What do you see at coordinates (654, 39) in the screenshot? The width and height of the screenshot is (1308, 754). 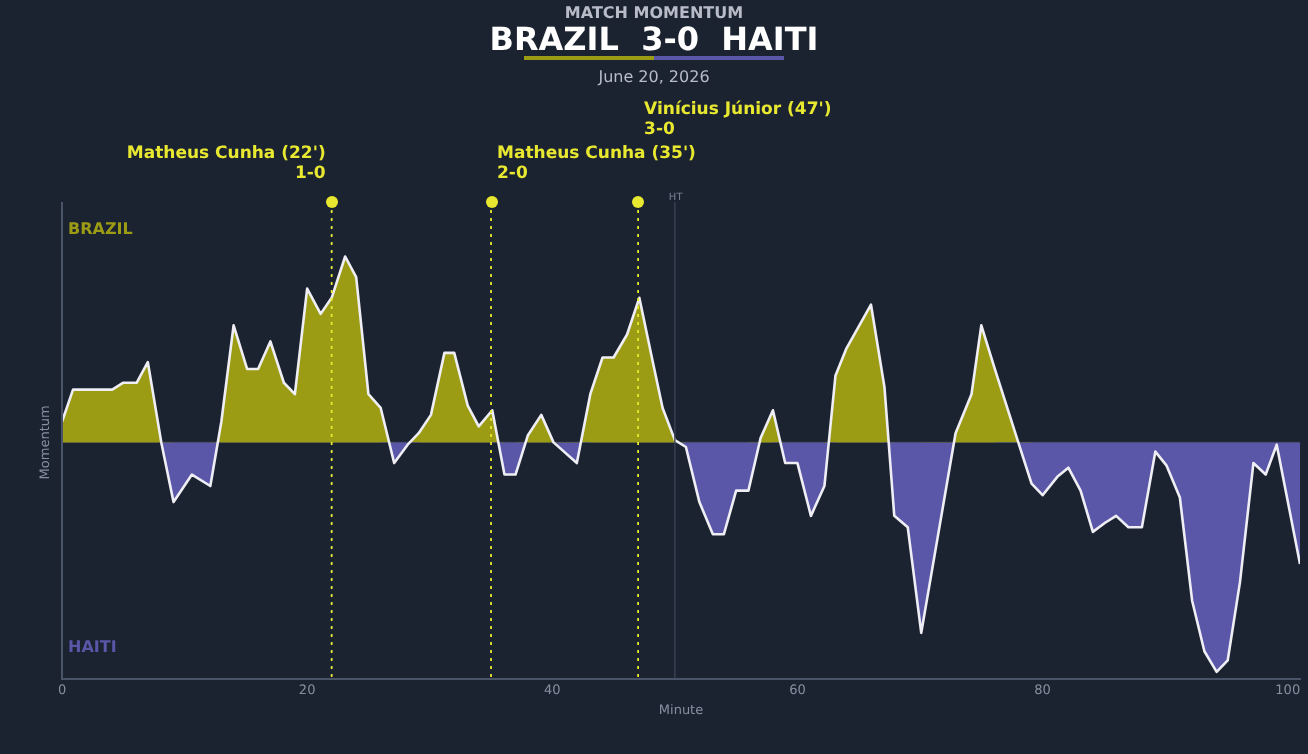 I see `chart-title: BRAZIL 3-0 HAITI` at bounding box center [654, 39].